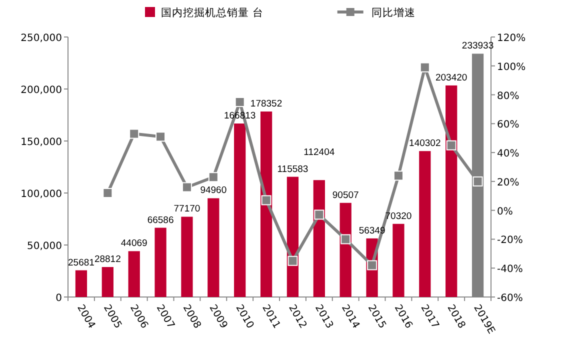 The height and width of the screenshot is (341, 581). Describe the element at coordinates (213, 190) in the screenshot. I see `data-label: 94960` at that location.